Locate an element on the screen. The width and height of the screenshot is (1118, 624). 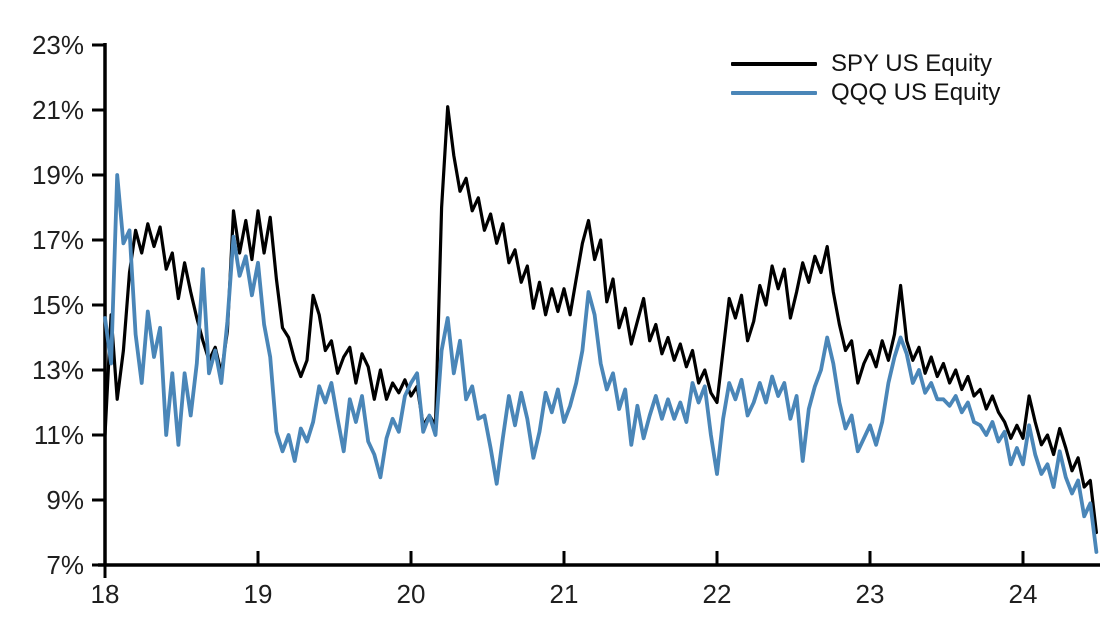
y-tick-label: 7% is located at coordinates (65, 565).